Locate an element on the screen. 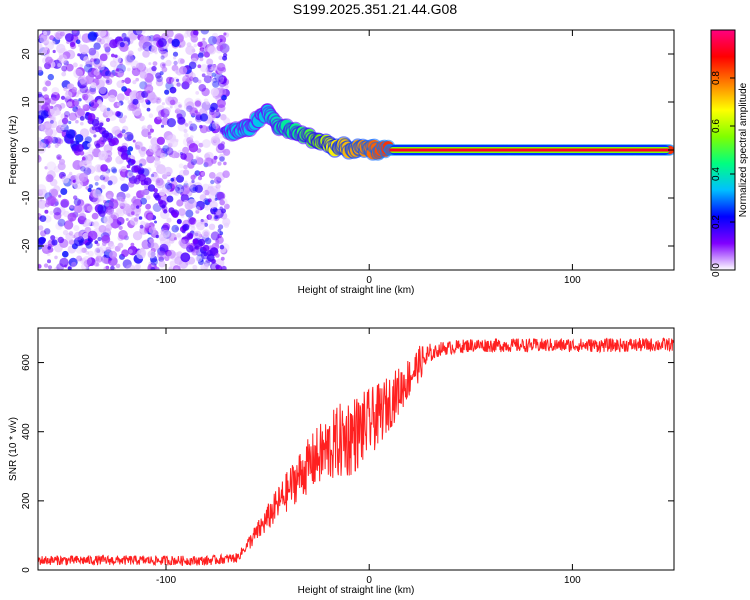 This screenshot has width=750, height=600. colorbar-frame is located at coordinates (723, 150).